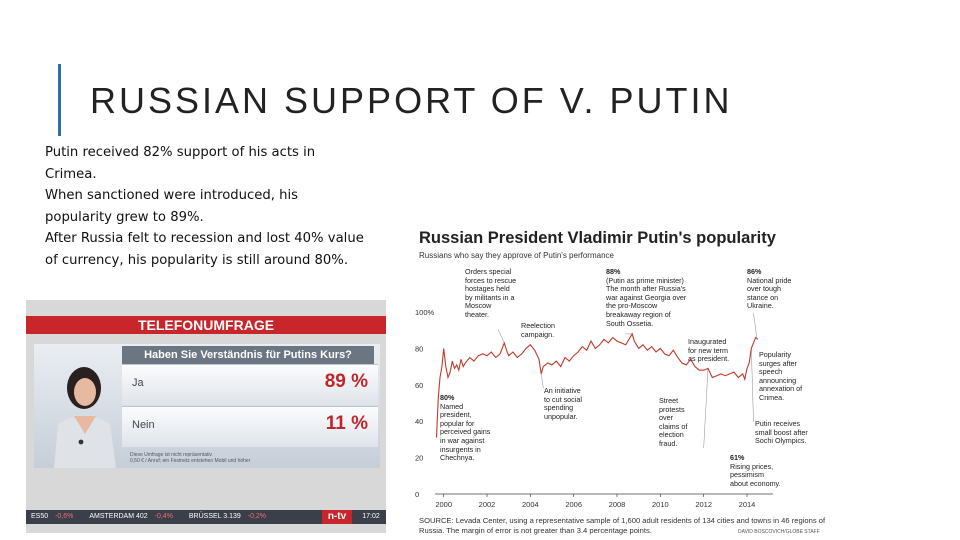  I want to click on body-line: popularity grew to 89%., so click(124, 217).